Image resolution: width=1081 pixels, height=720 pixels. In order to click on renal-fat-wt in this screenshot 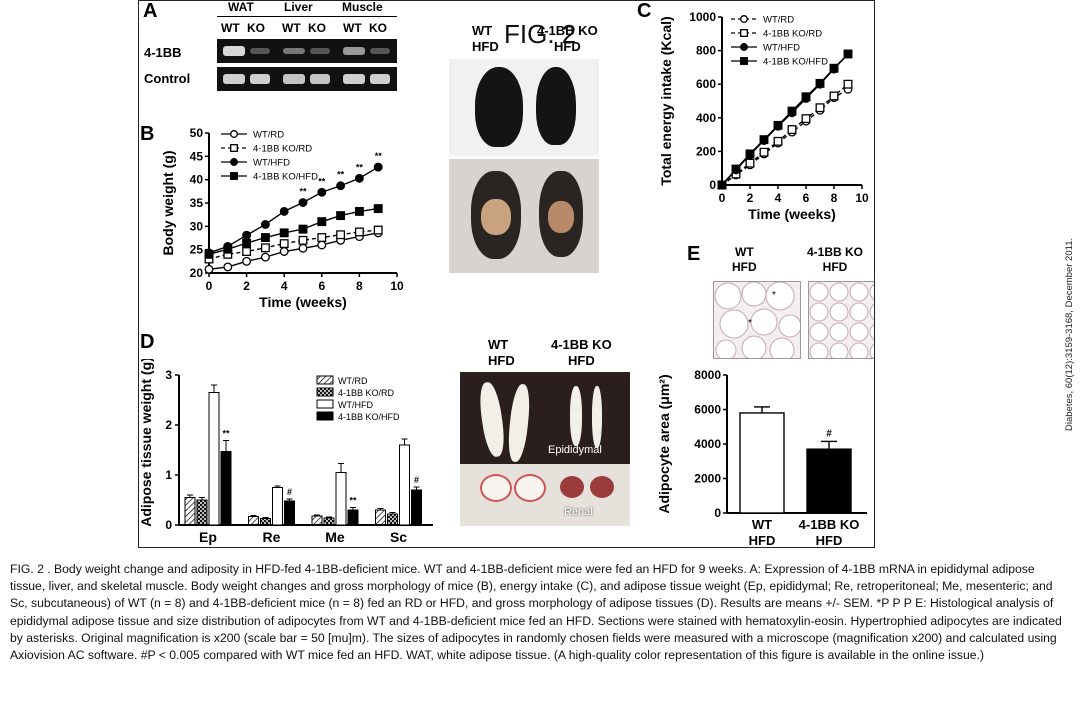, I will do `click(530, 488)`.